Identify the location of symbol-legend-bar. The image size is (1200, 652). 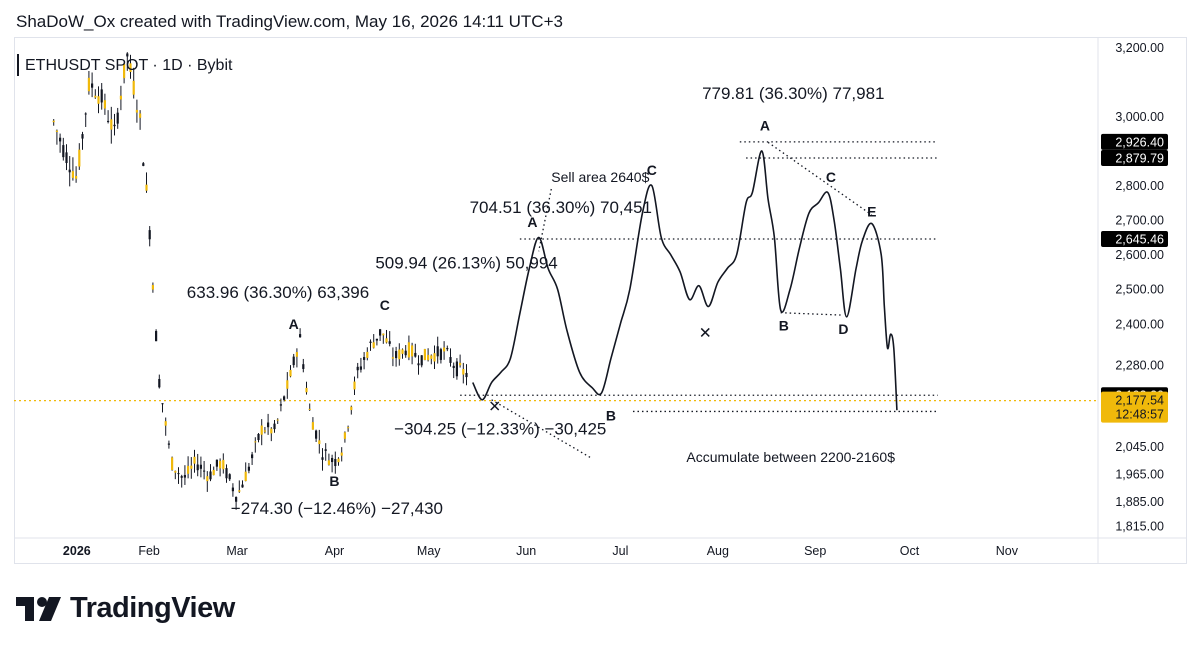
(18, 65).